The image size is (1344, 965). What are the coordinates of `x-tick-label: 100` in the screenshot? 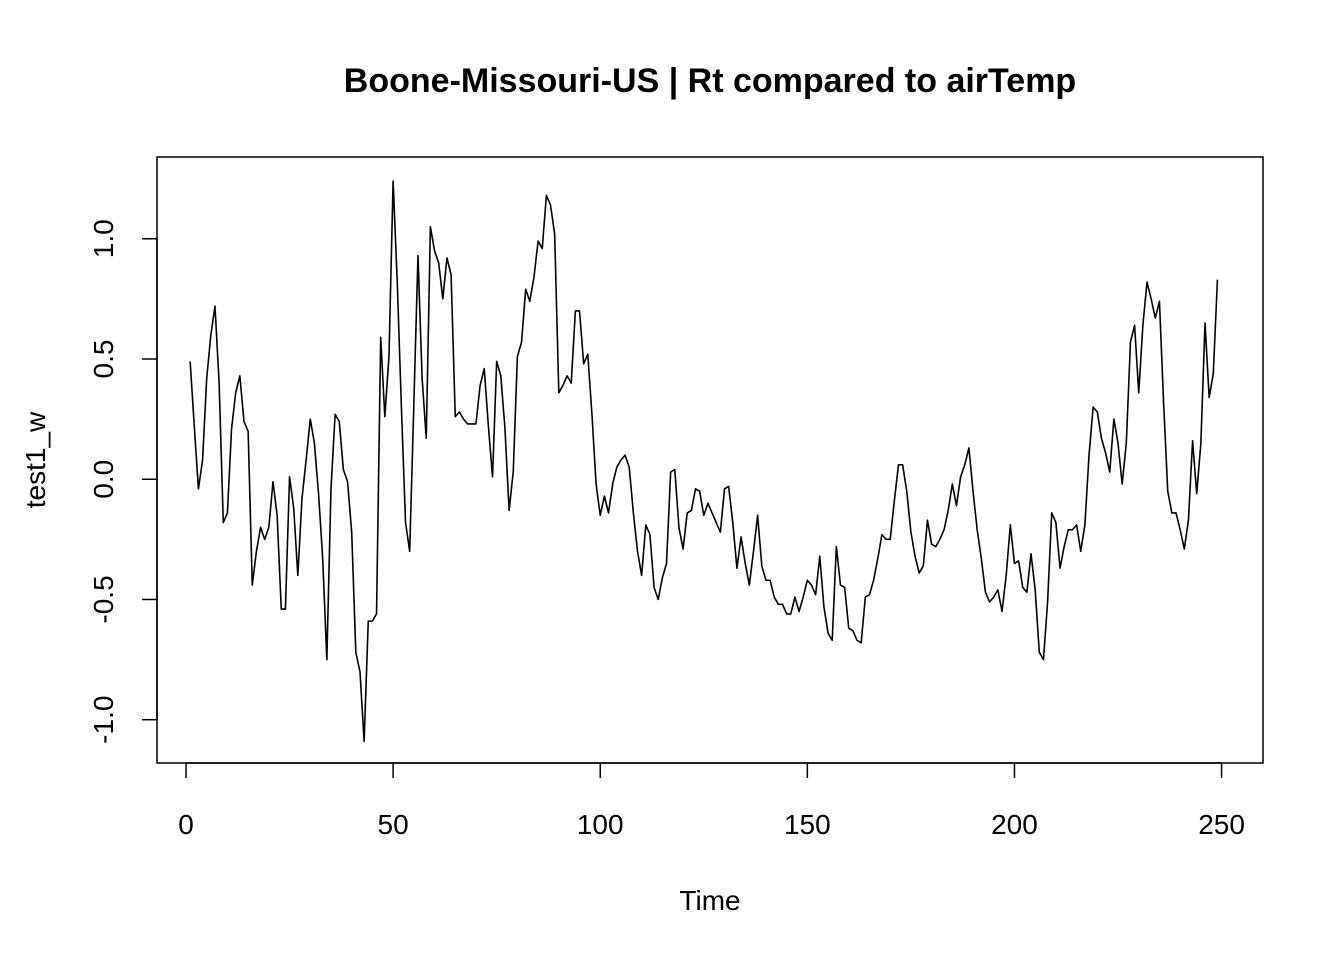 It's located at (600, 824).